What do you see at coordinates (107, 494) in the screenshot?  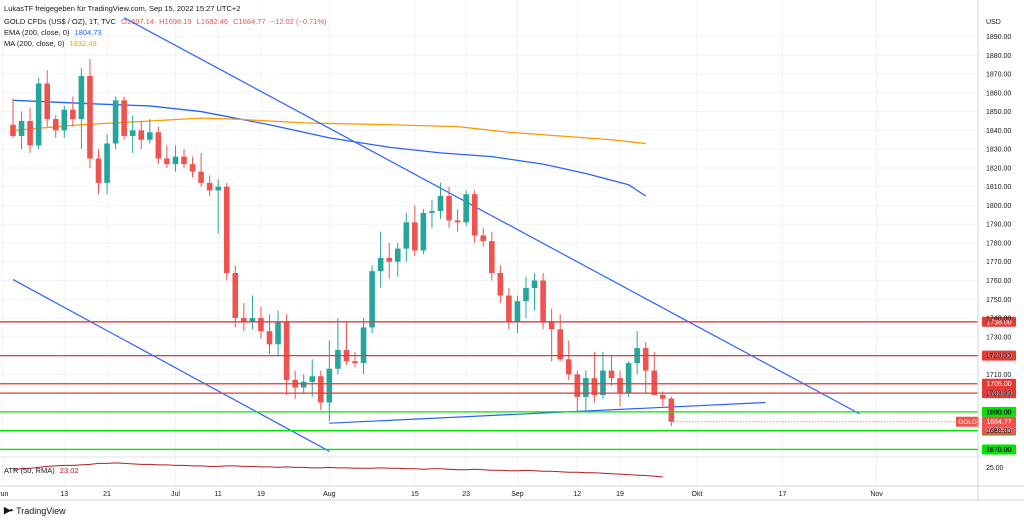 I see `x-tick-label: 21` at bounding box center [107, 494].